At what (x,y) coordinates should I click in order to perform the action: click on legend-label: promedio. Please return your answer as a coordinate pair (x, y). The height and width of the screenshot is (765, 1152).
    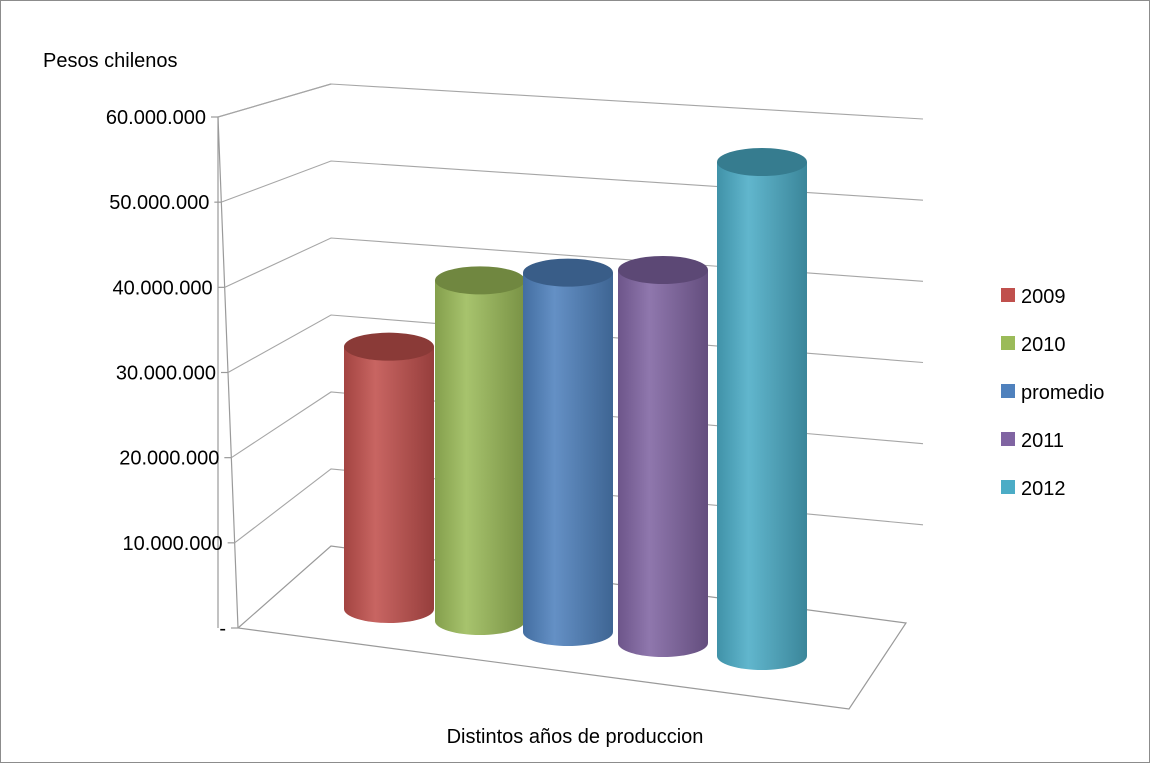
    Looking at the image, I should click on (1062, 393).